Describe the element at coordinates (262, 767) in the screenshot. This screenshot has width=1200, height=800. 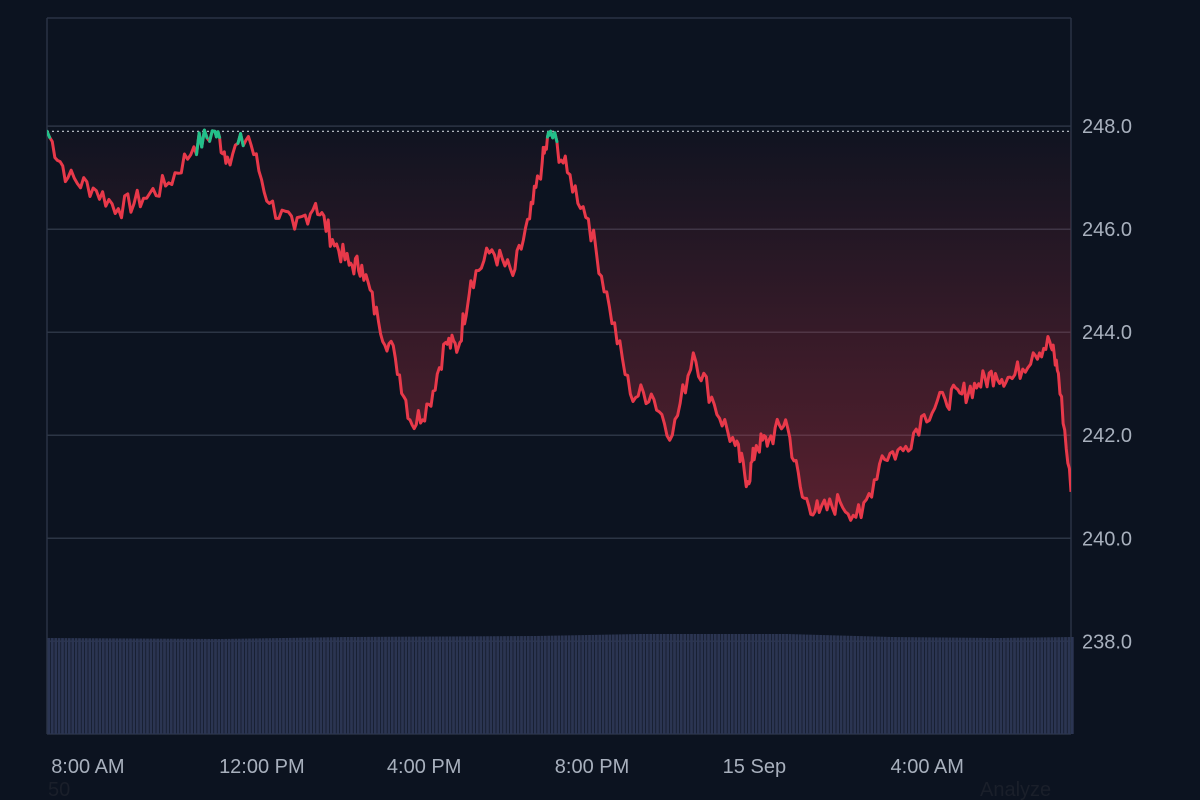
I see `x-tick-label: 12:00 PM` at that location.